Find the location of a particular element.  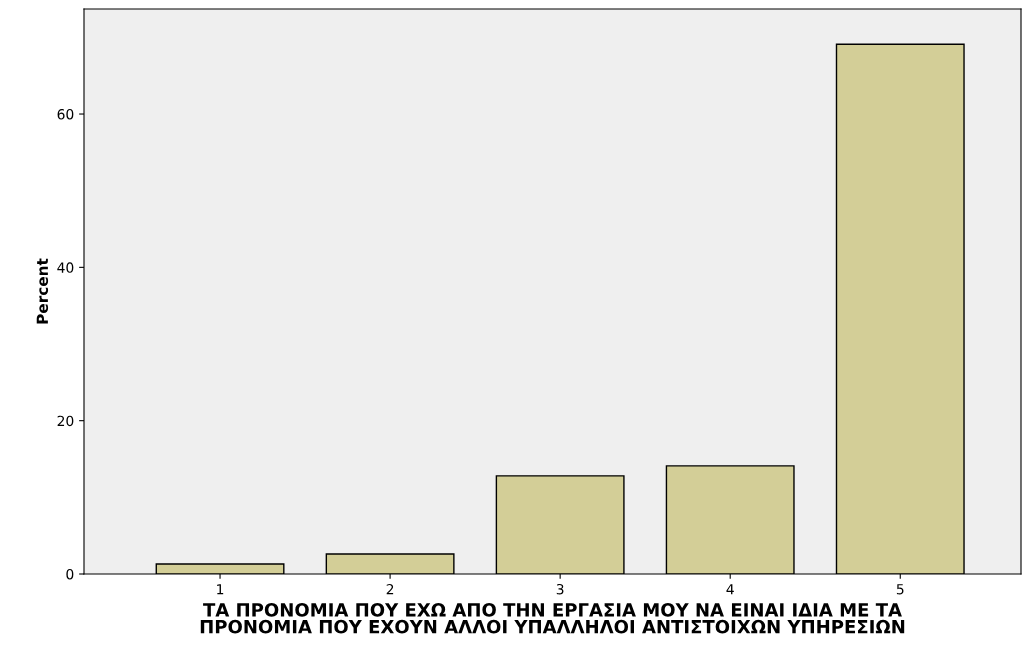

y-tick-label: 0 is located at coordinates (70, 574).